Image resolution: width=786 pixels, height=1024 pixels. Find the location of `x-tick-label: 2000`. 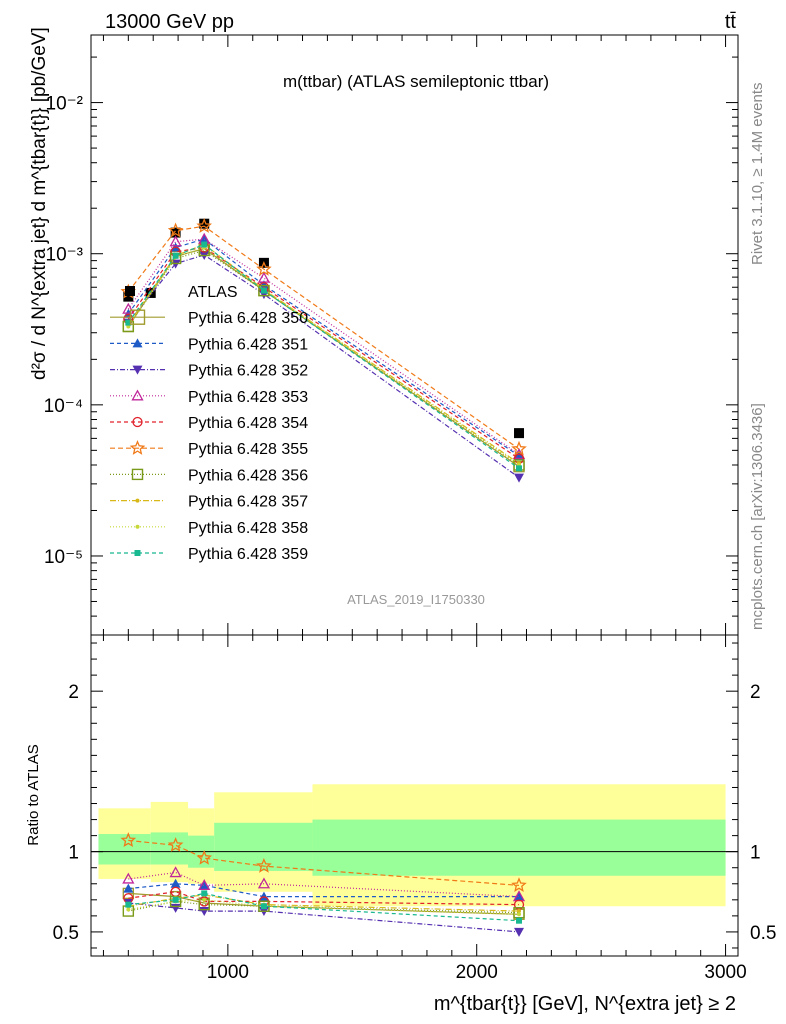

x-tick-label: 2000 is located at coordinates (477, 972).